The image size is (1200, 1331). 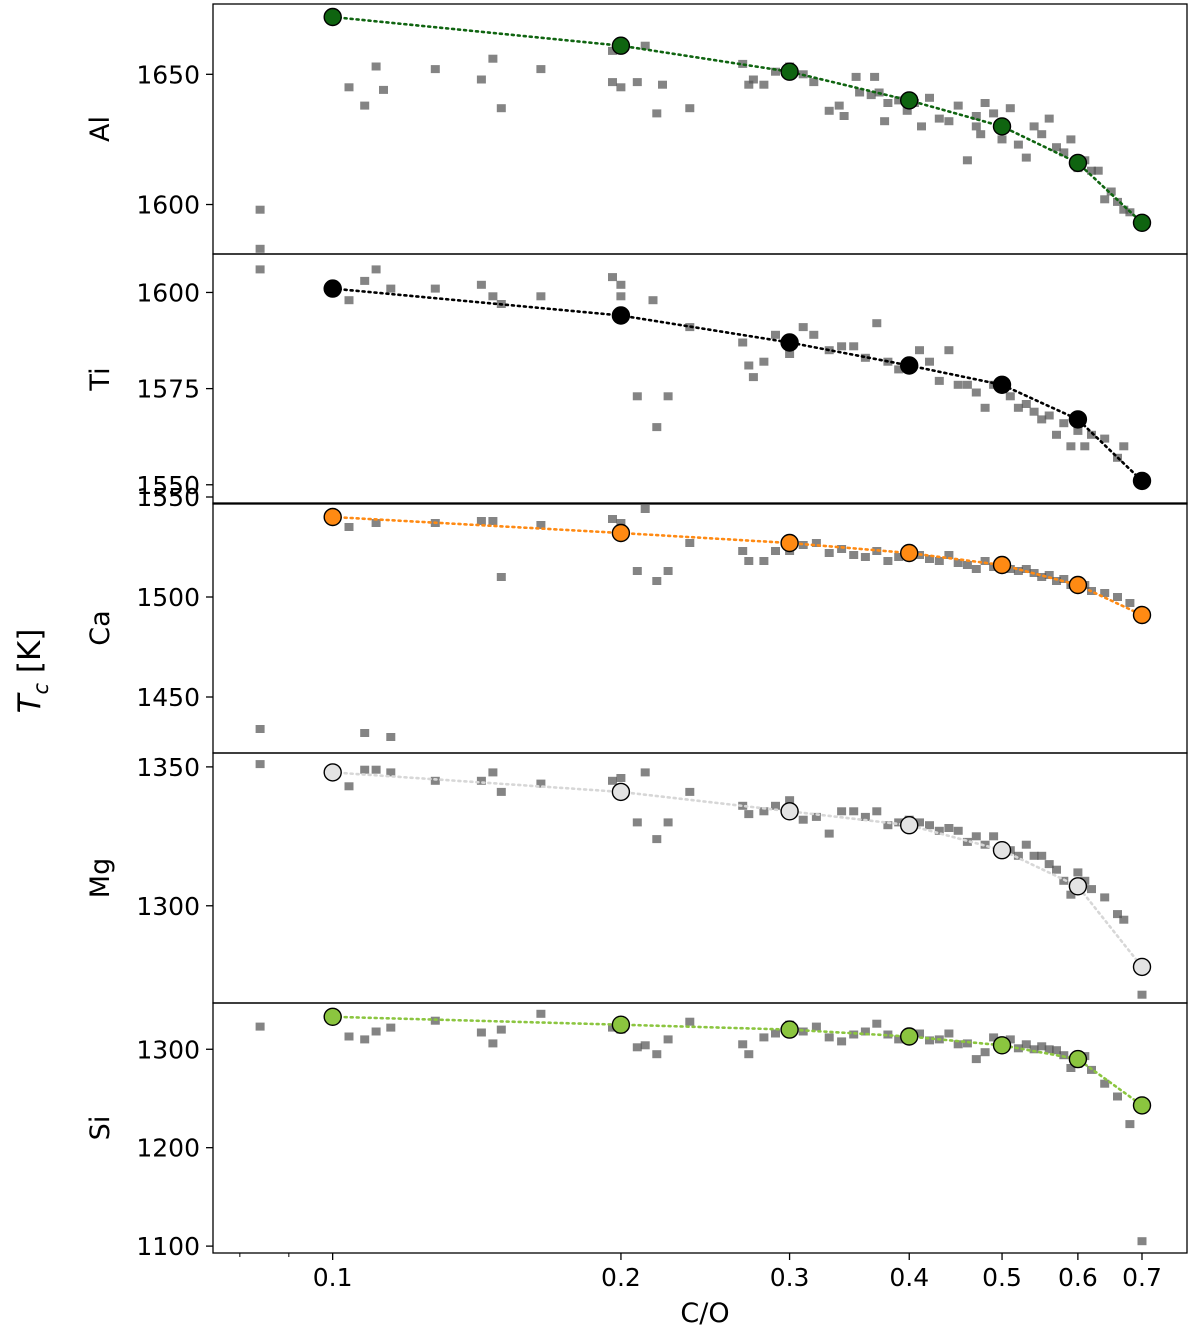 What do you see at coordinates (168, 906) in the screenshot?
I see `y-tick-label: 1300` at bounding box center [168, 906].